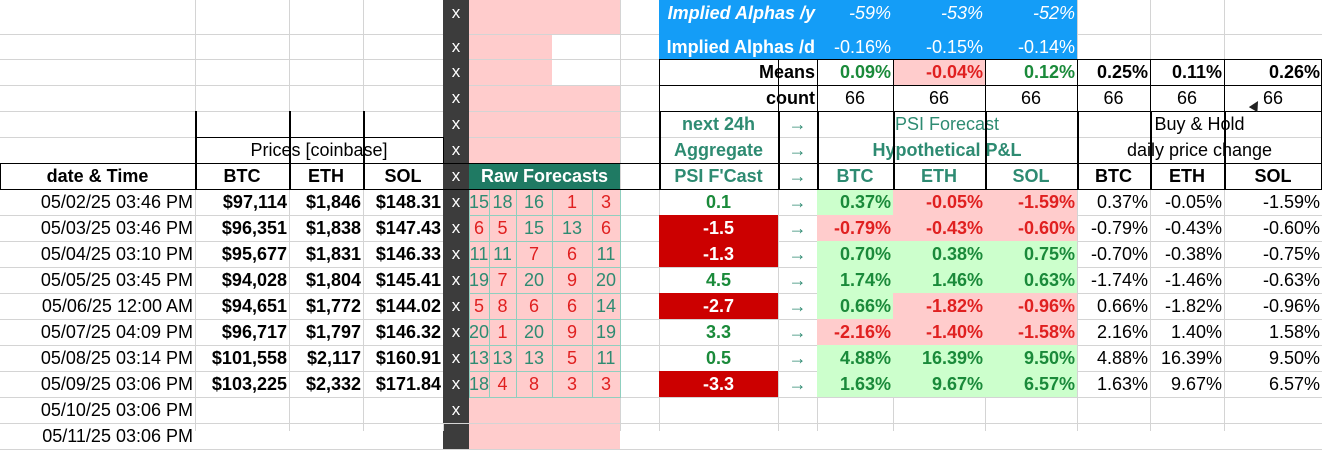  What do you see at coordinates (1196, 72) in the screenshot?
I see `means-hold-eth: 0.11%` at bounding box center [1196, 72].